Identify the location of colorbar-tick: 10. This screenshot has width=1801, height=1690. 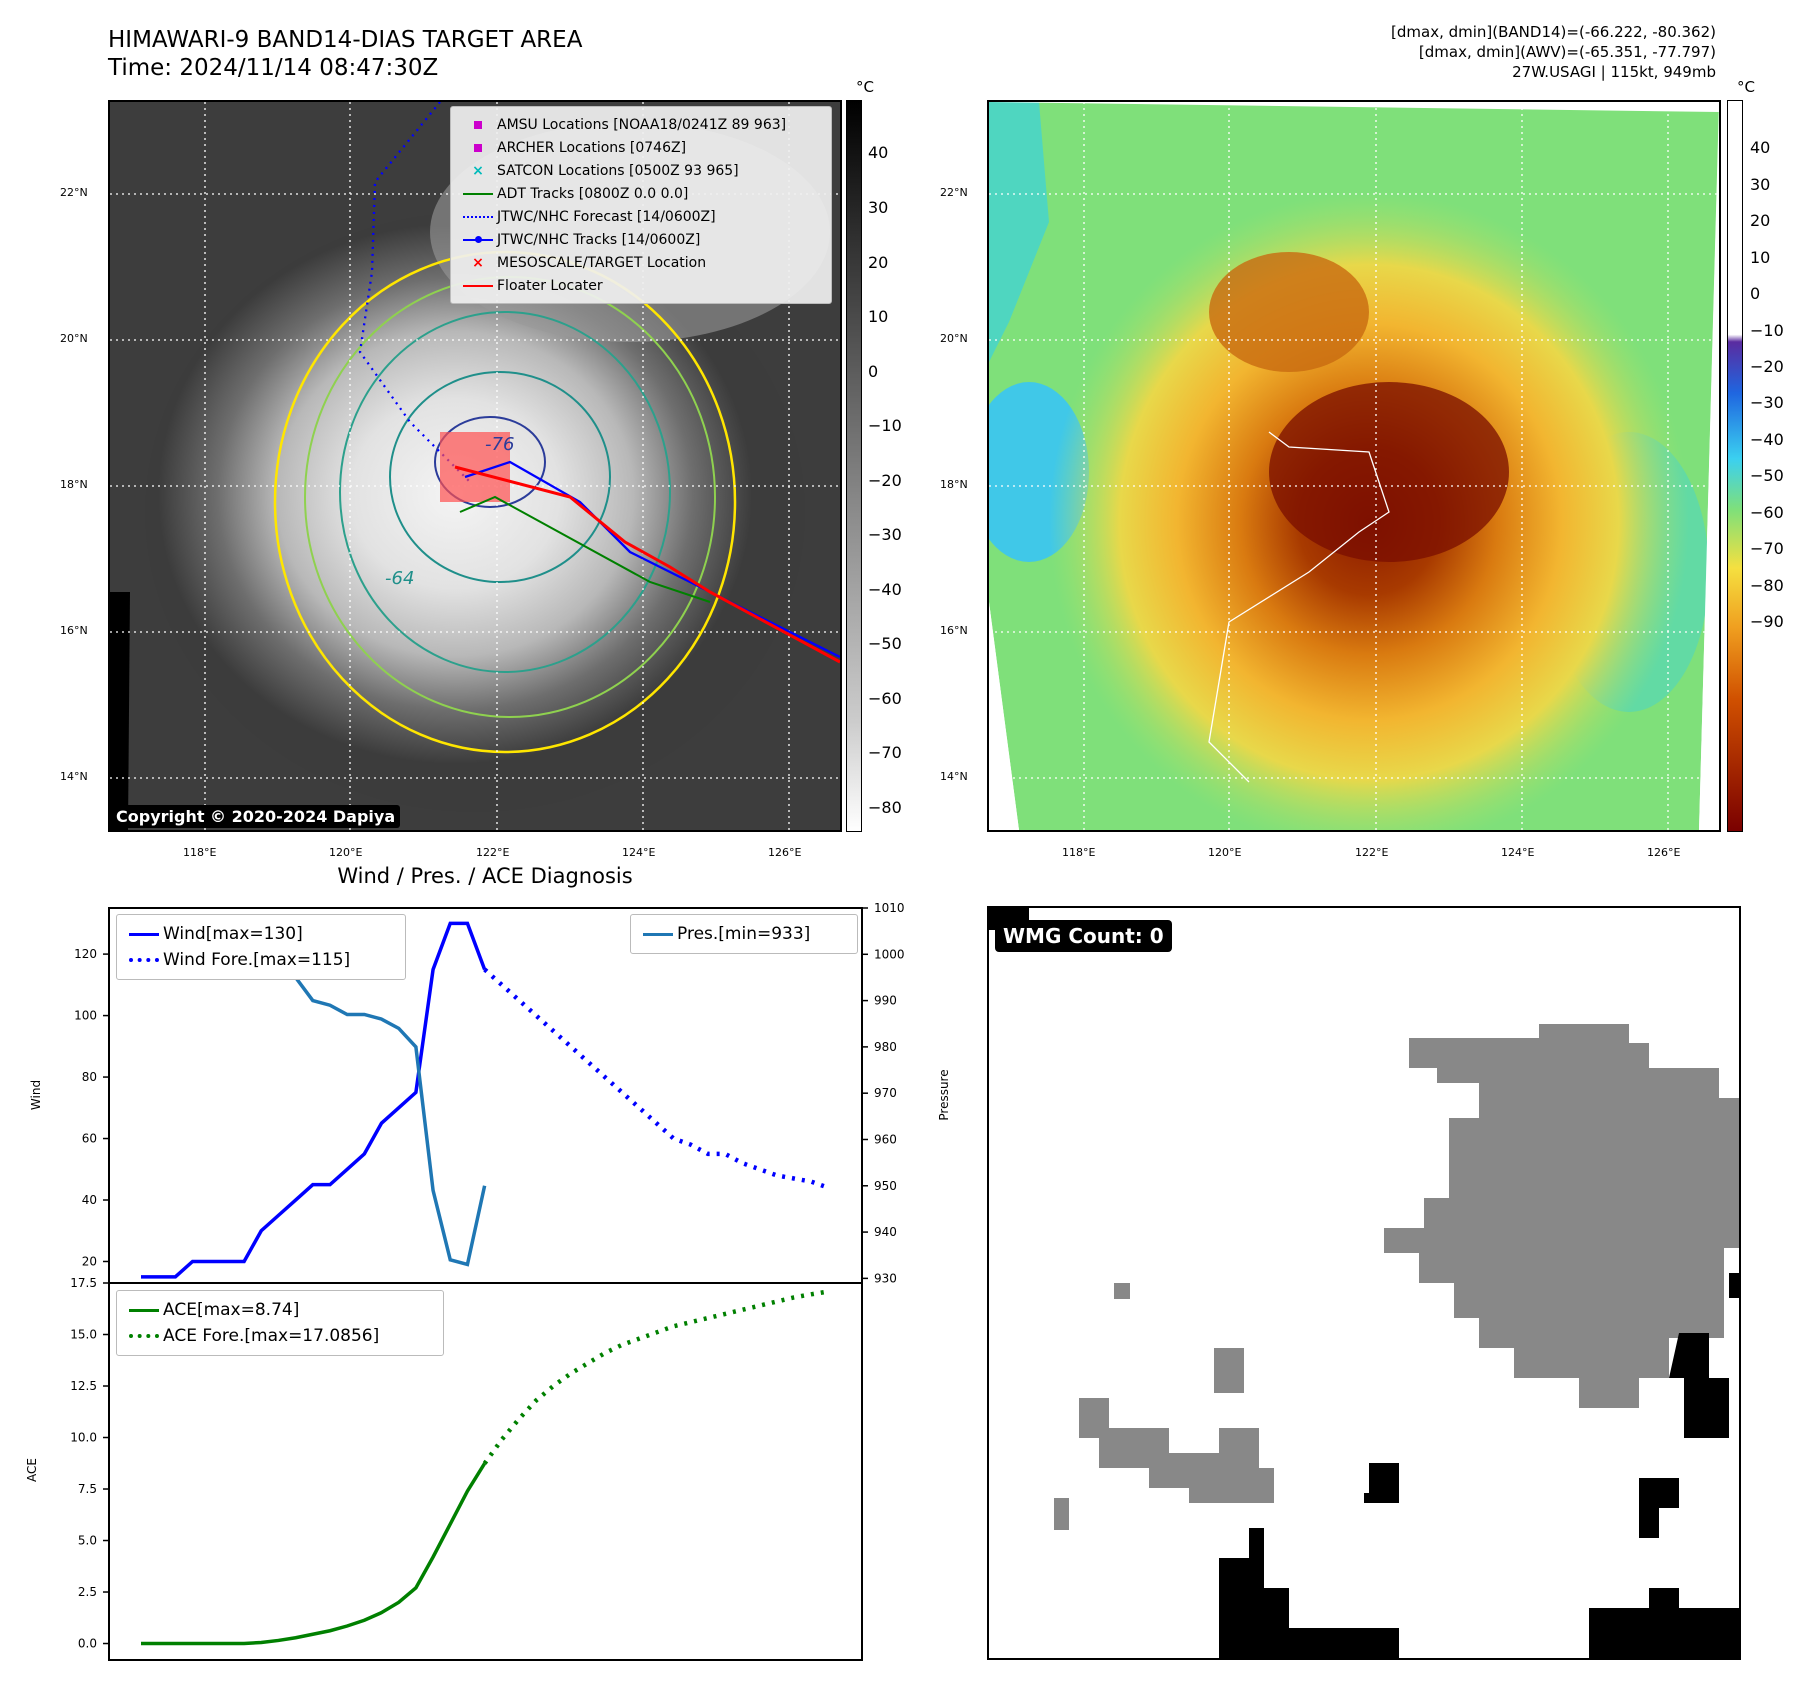
(878, 317).